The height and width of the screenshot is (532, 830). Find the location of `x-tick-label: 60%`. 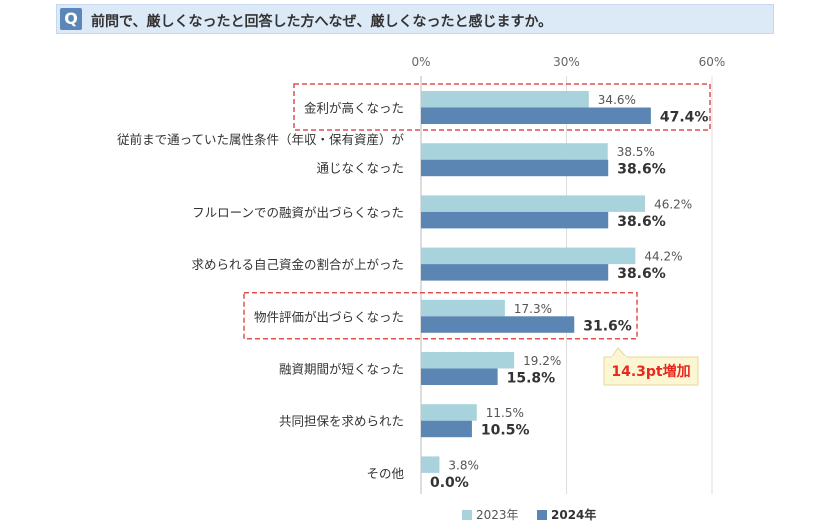

x-tick-label: 60% is located at coordinates (712, 62).